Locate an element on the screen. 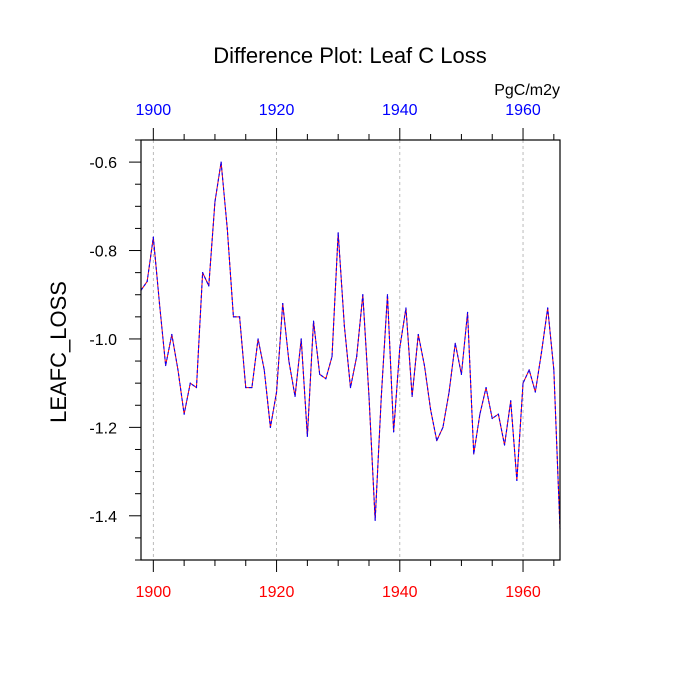 The height and width of the screenshot is (700, 700). x-tick-label-top: 1940 is located at coordinates (400, 110).